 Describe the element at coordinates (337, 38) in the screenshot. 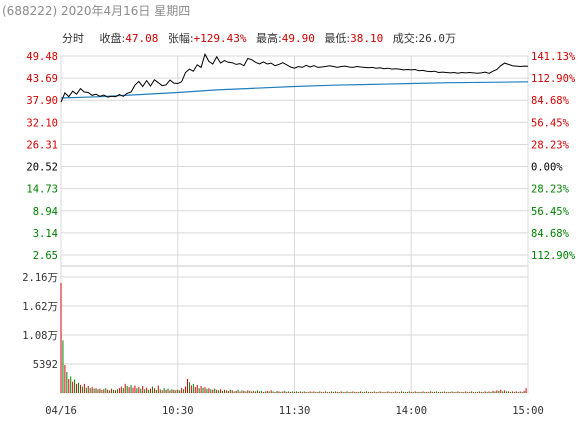

I see `low-label: 最低:` at that location.